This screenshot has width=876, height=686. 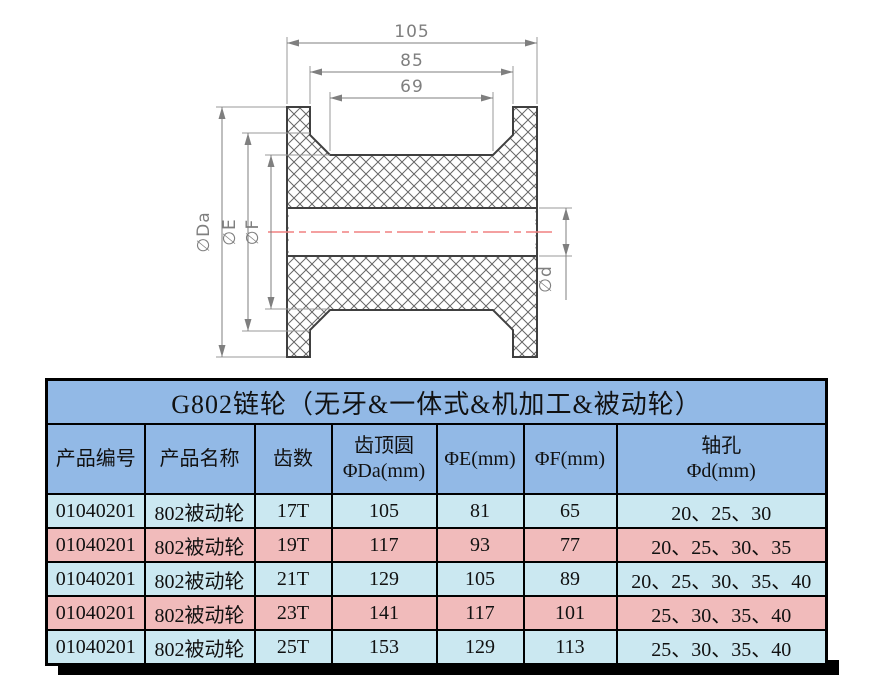 I want to click on dim-e-label: ∅E, so click(x=230, y=232).